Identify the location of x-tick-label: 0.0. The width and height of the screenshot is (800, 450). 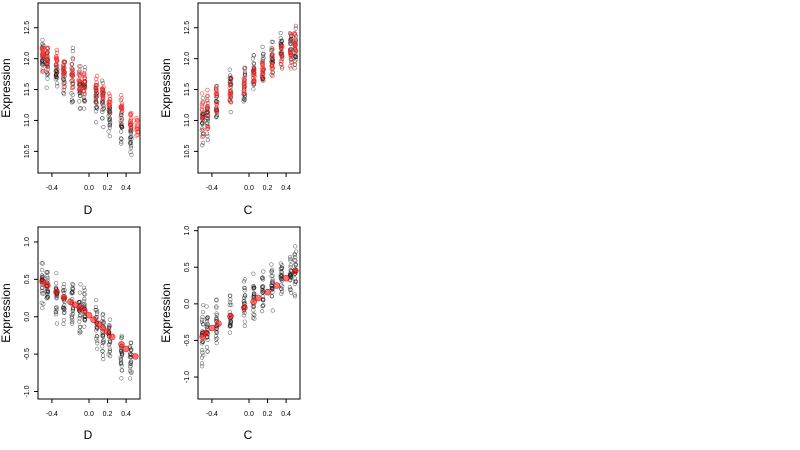
(249, 414).